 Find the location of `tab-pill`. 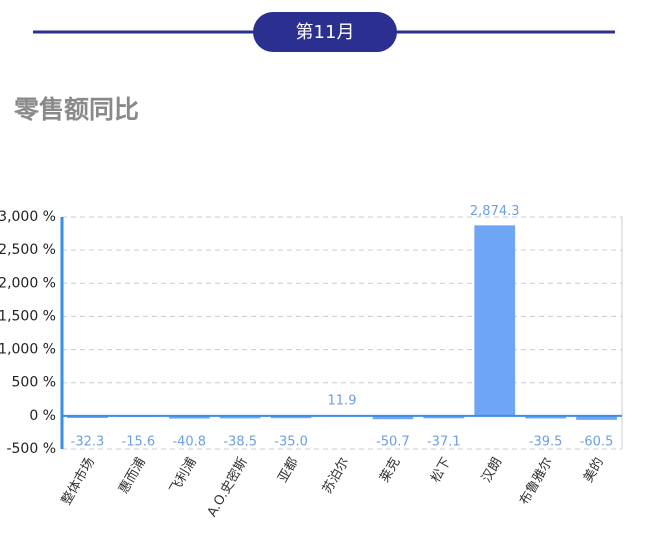

tab-pill is located at coordinates (325, 32).